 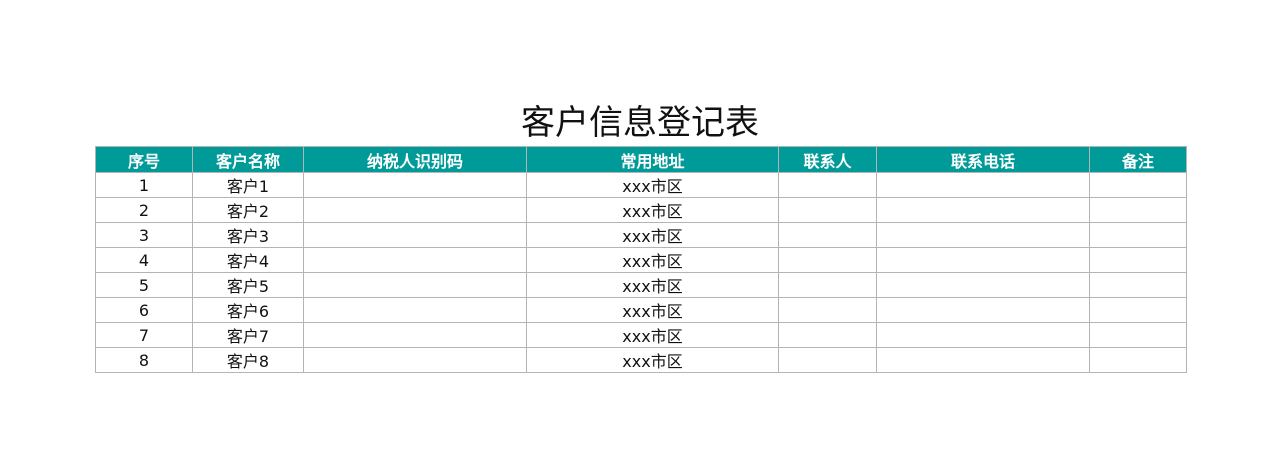 I want to click on table-row: 1 客户1 xxx市区, so click(x=641, y=185).